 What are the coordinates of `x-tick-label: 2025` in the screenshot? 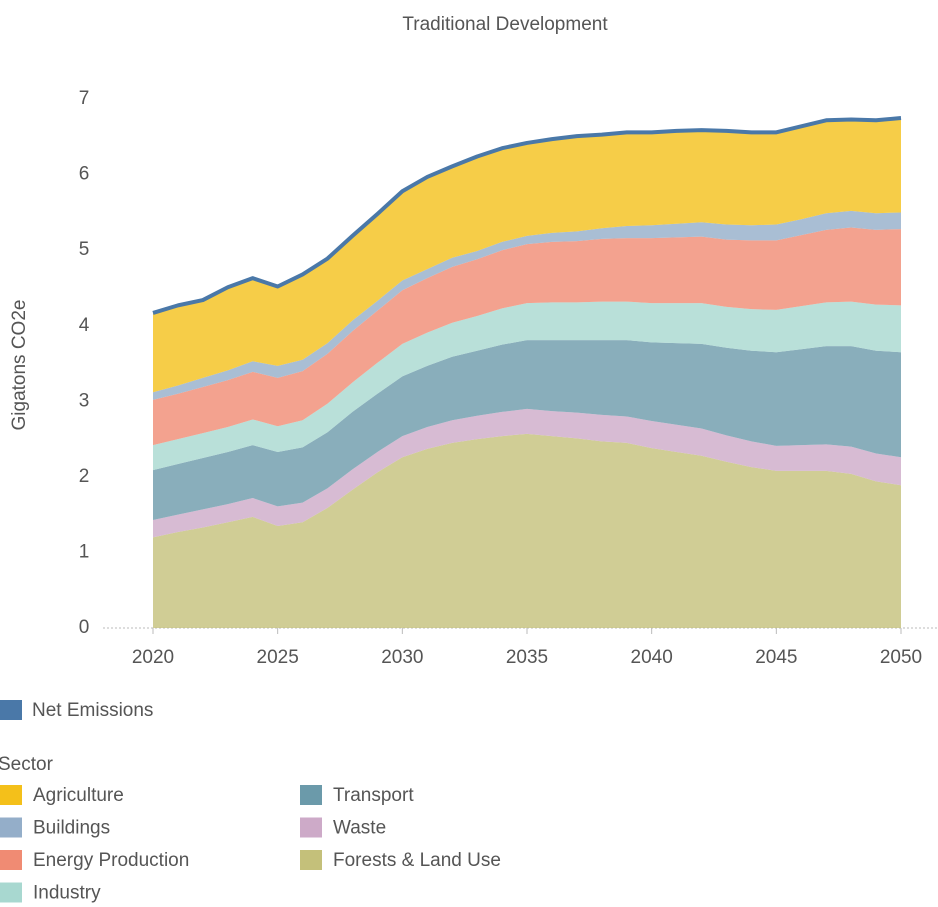 It's located at (278, 657).